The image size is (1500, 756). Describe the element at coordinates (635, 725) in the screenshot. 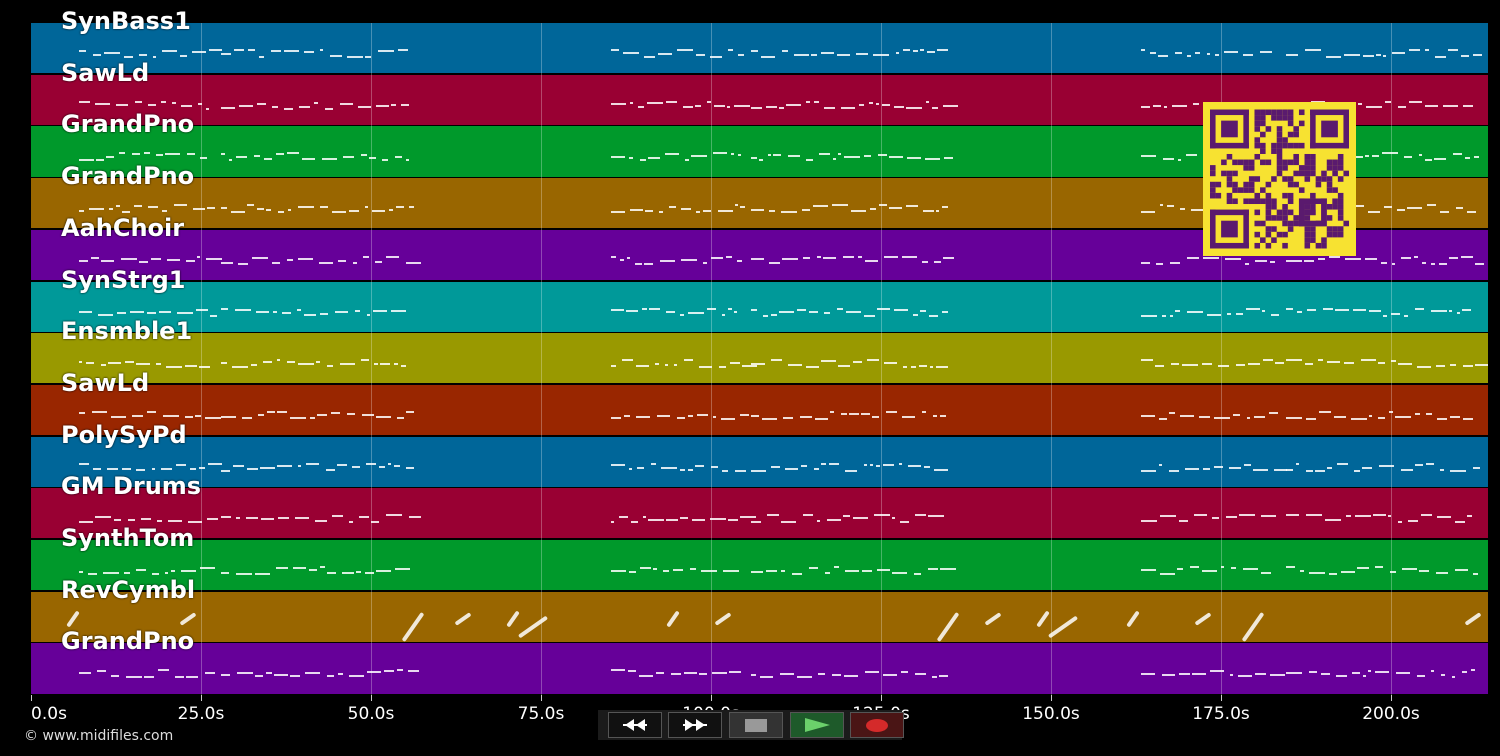

I see `rewind-button` at that location.